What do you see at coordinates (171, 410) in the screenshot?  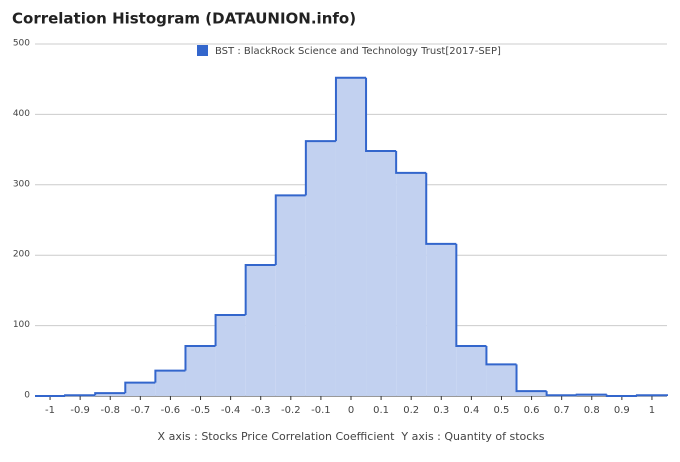 I see `x-tick-label: -0.6` at bounding box center [171, 410].